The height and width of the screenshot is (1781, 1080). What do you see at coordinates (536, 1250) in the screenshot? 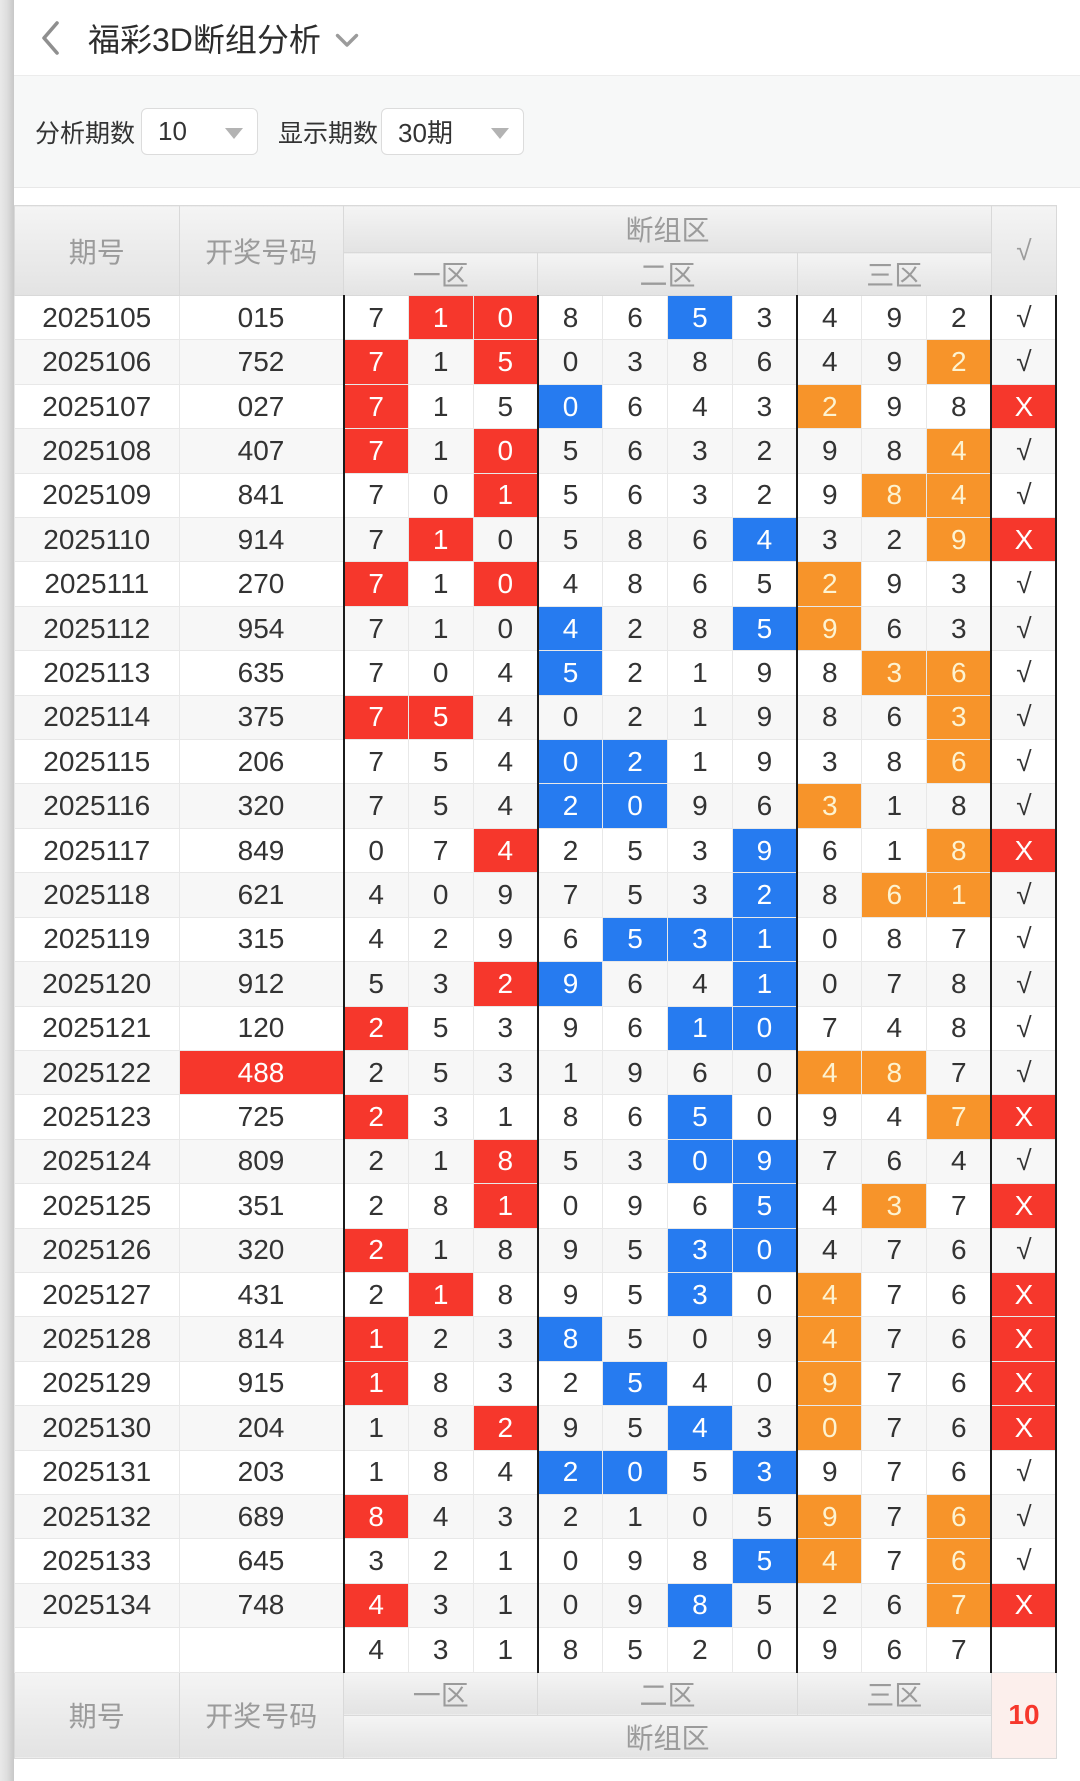
I see `table-row: 2025126 320 2 1 8 9 5 3 0 4 7 6 √` at bounding box center [536, 1250].